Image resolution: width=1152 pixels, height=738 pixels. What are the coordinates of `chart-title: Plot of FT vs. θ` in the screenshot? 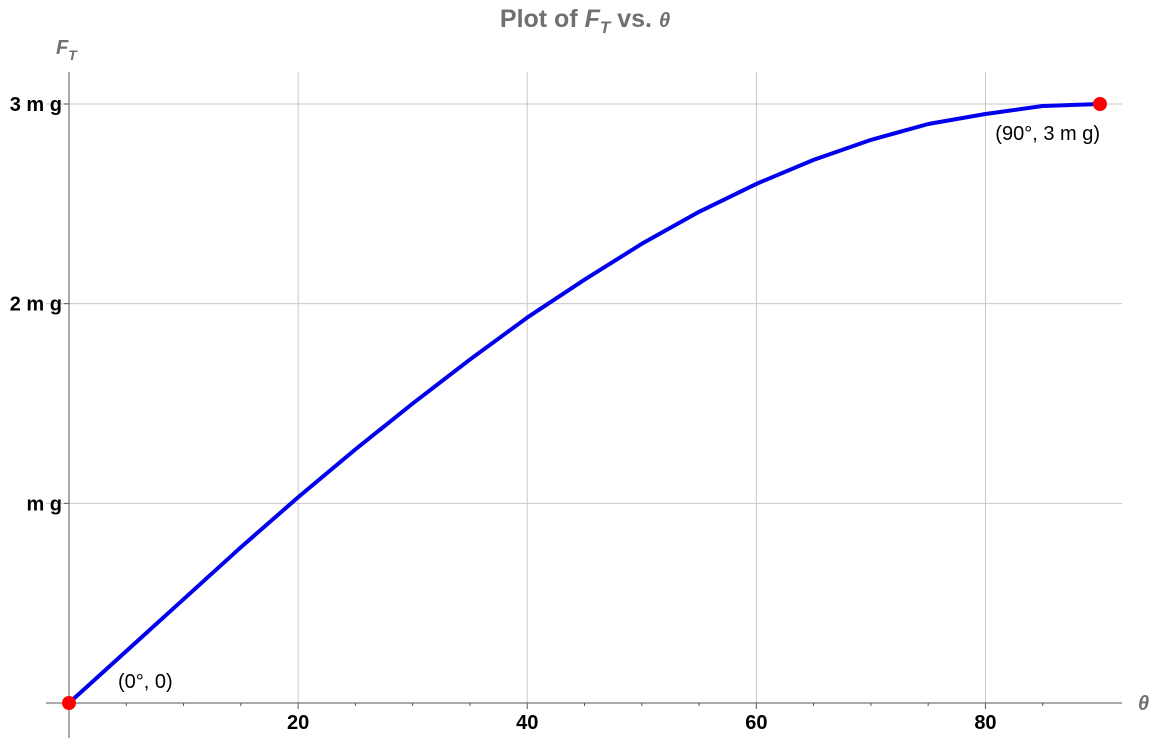 It's located at (585, 21).